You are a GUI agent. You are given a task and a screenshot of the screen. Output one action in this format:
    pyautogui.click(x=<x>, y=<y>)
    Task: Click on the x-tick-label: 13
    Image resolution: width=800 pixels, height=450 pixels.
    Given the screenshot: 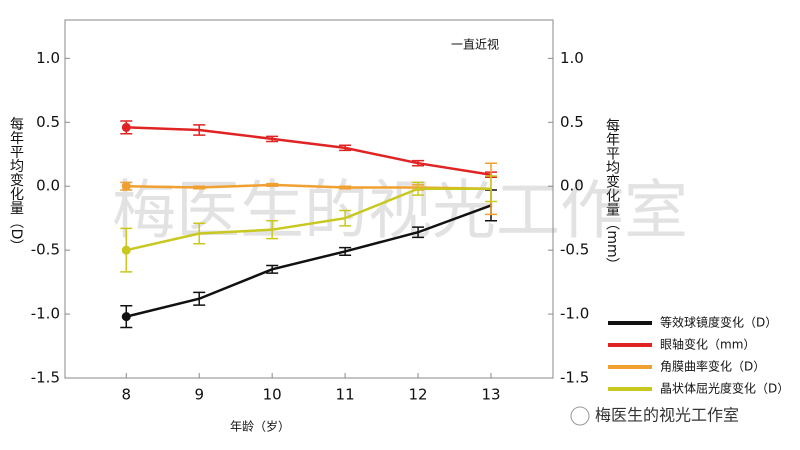 What is the action you would take?
    pyautogui.click(x=490, y=395)
    